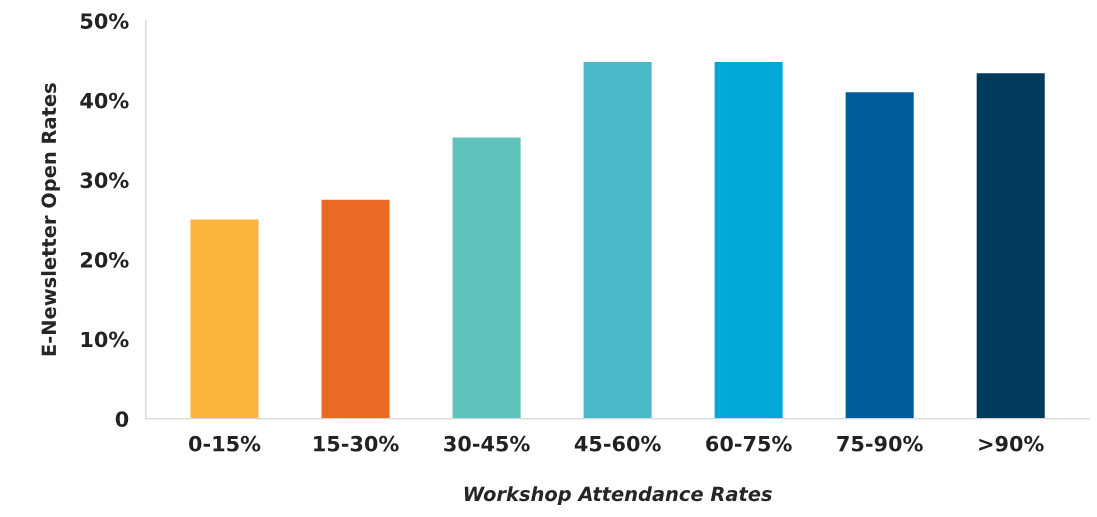 This screenshot has height=517, width=1097. I want to click on y-tick-label: 30%, so click(104, 180).